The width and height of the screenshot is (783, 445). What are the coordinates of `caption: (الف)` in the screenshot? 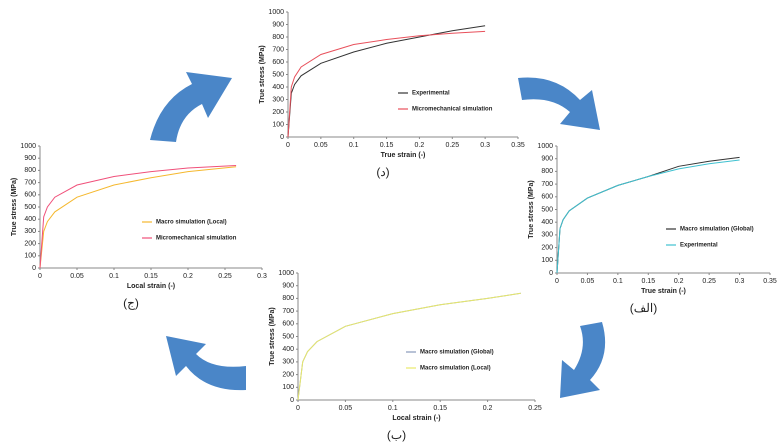 It's located at (643, 308).